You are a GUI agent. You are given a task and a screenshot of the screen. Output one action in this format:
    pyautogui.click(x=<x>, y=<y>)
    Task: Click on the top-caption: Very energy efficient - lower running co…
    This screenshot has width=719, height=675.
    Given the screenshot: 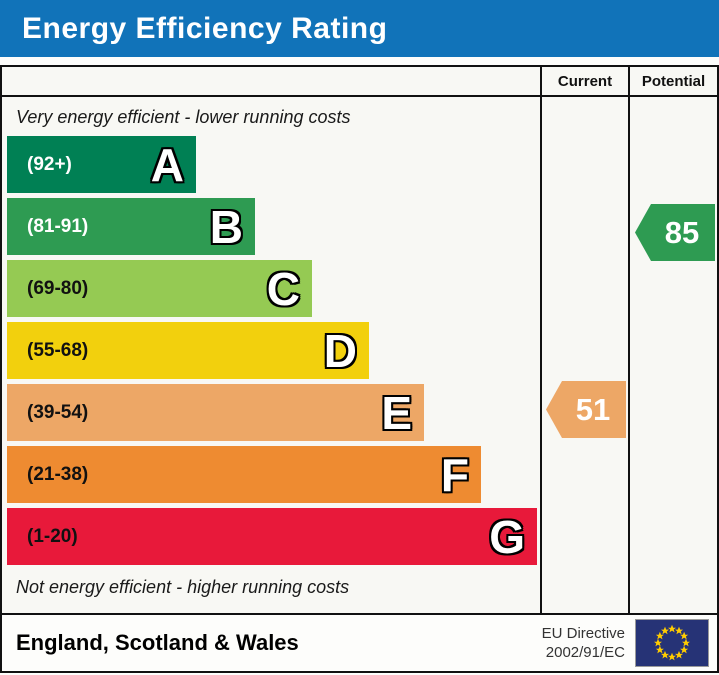 What is the action you would take?
    pyautogui.click(x=183, y=117)
    